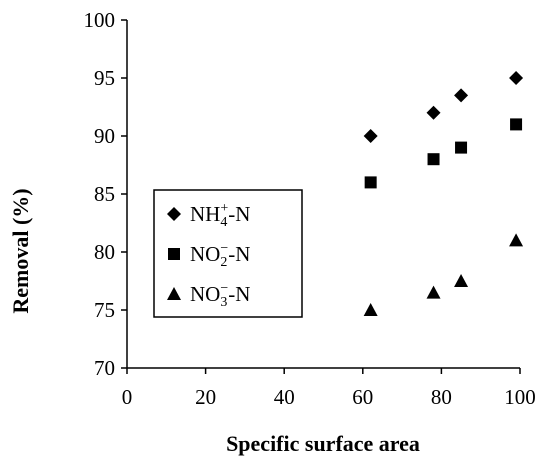 Image resolution: width=550 pixels, height=466 pixels. I want to click on y-axis-title: Removal (%), so click(20, 250).